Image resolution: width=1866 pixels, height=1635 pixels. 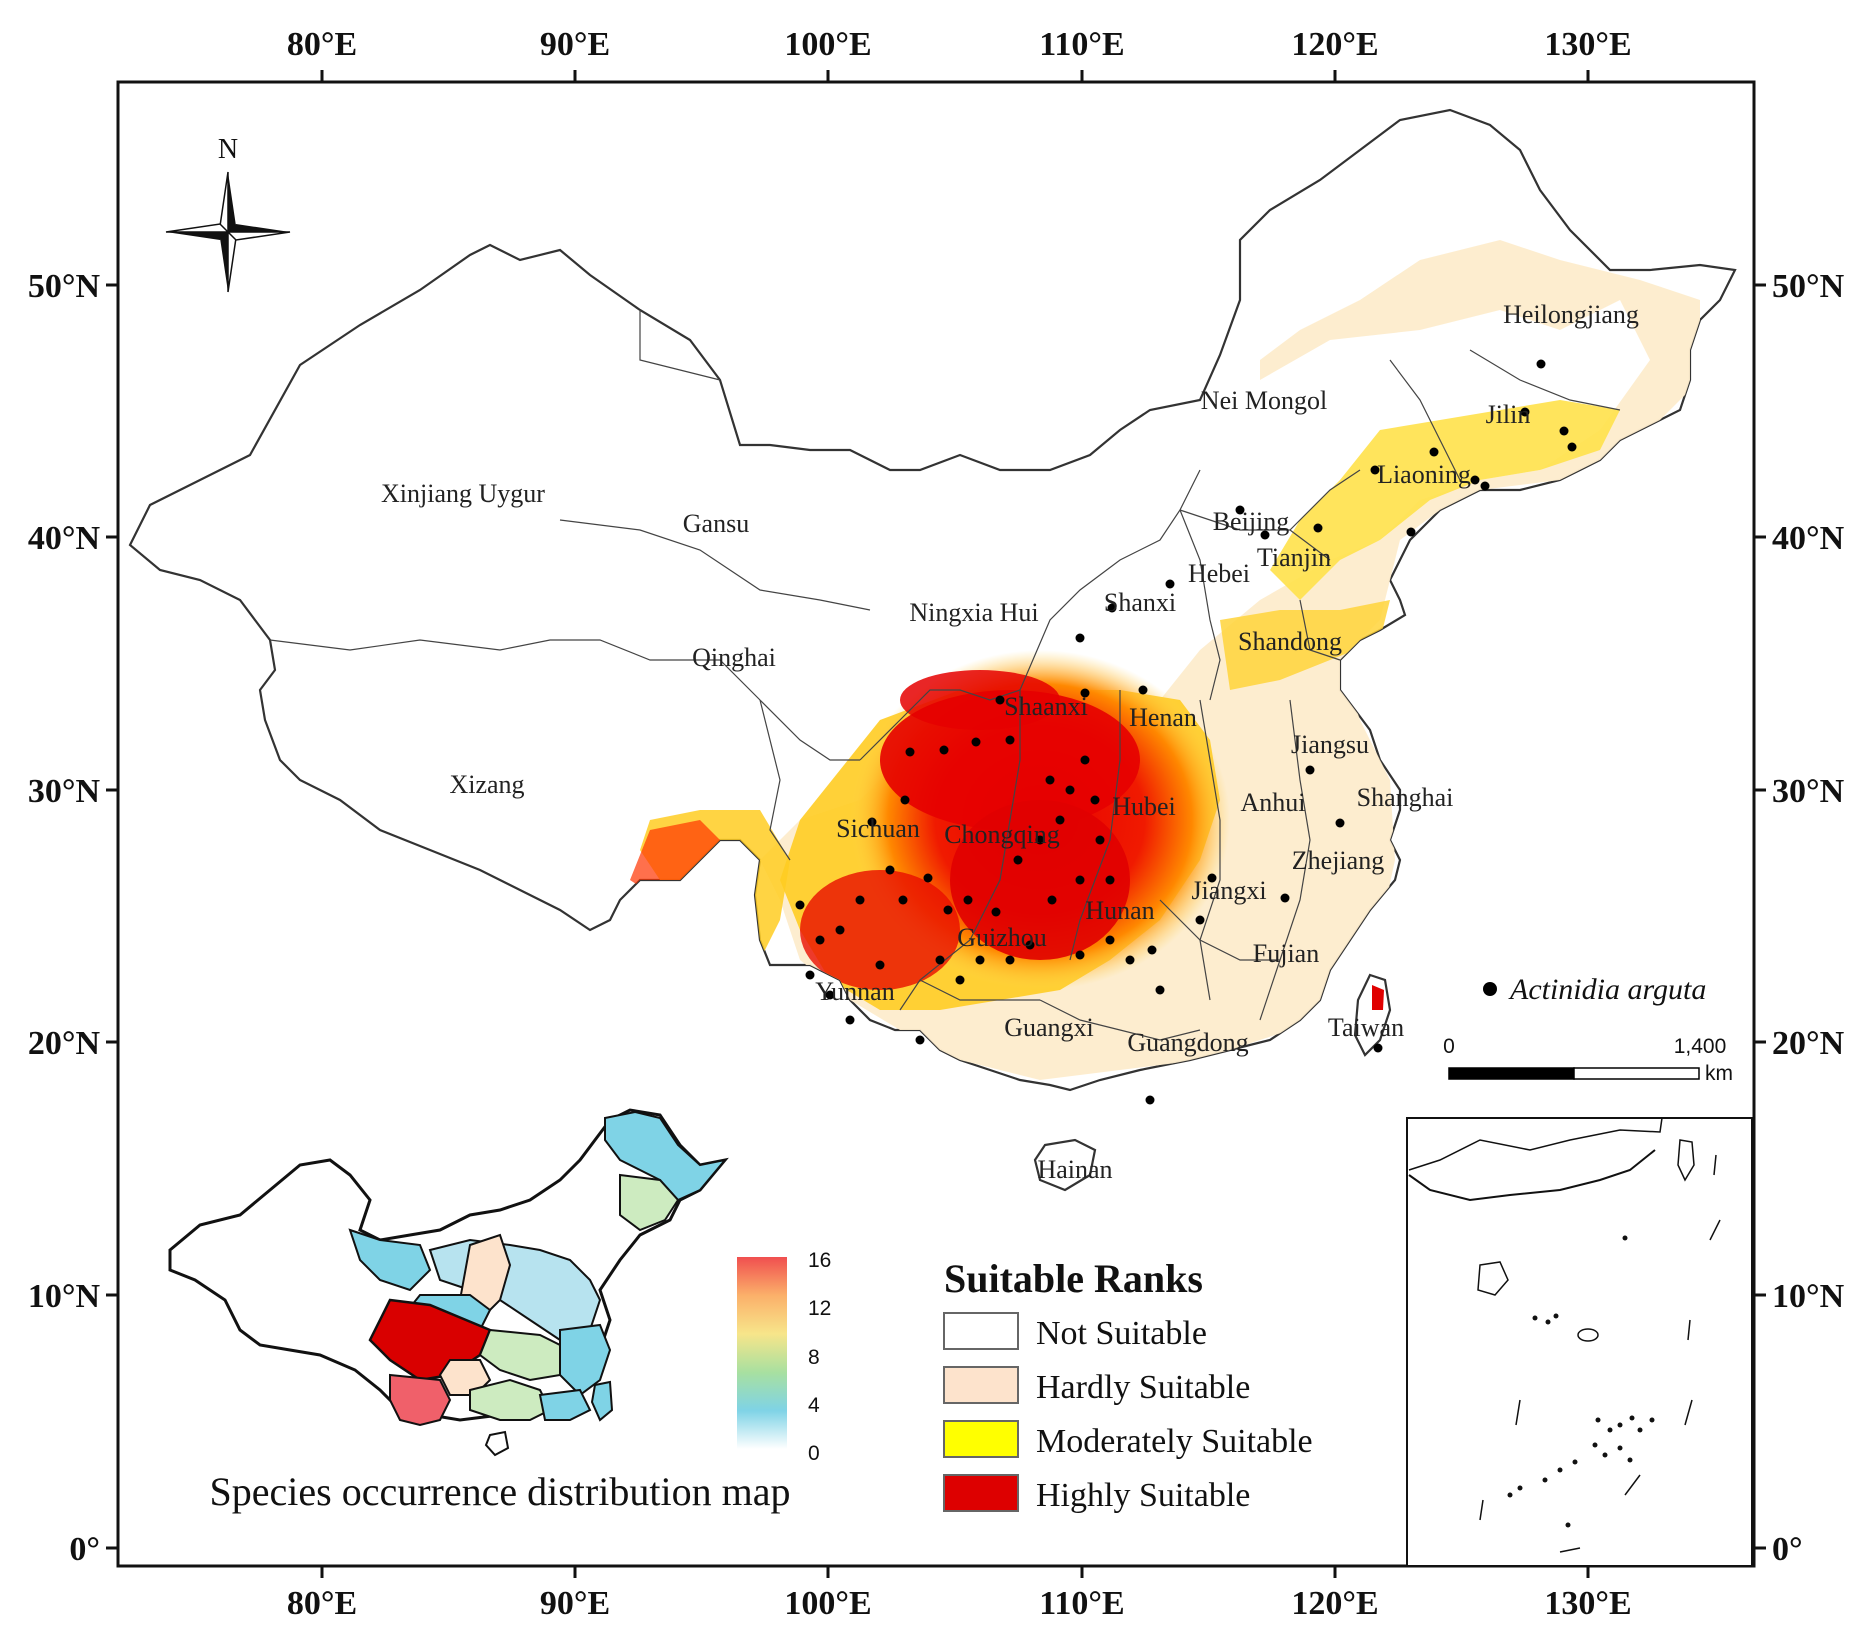 What do you see at coordinates (1228, 890) in the screenshot?
I see `province-label: Jiangxi` at bounding box center [1228, 890].